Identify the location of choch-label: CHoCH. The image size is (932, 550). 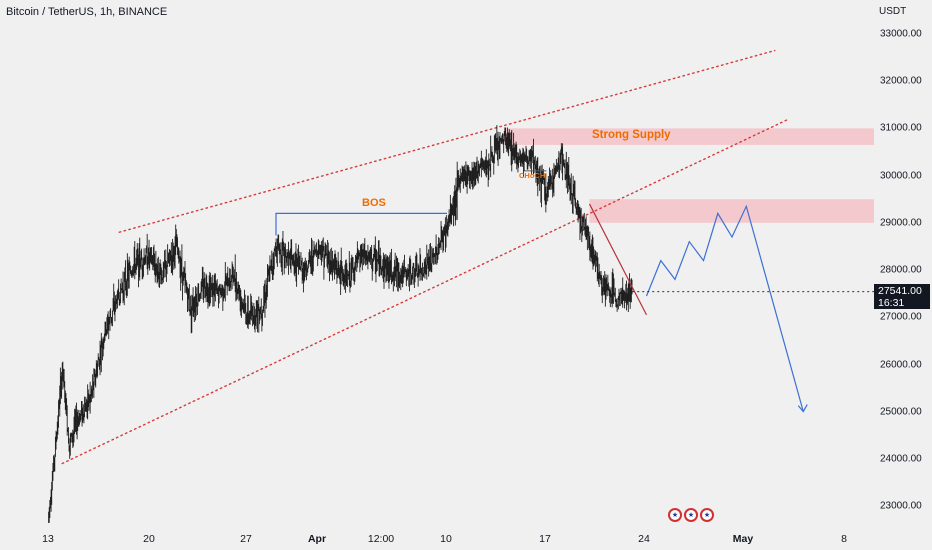
(532, 175).